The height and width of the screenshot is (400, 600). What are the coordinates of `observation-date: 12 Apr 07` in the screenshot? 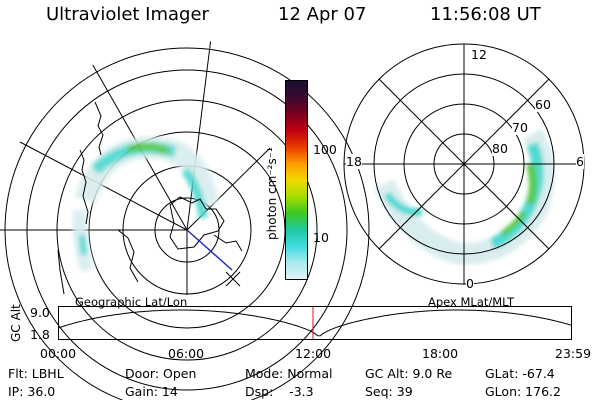 It's located at (322, 14).